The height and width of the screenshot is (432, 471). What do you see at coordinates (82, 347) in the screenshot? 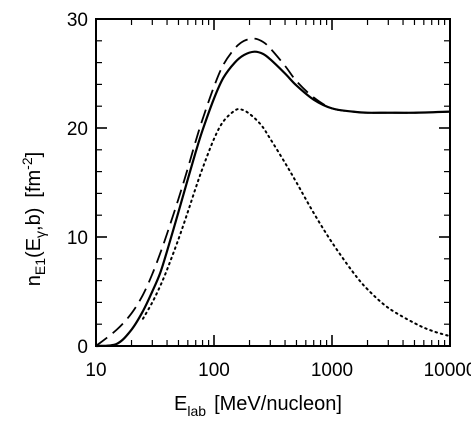
I see `y-tick-label: 0` at bounding box center [82, 347].